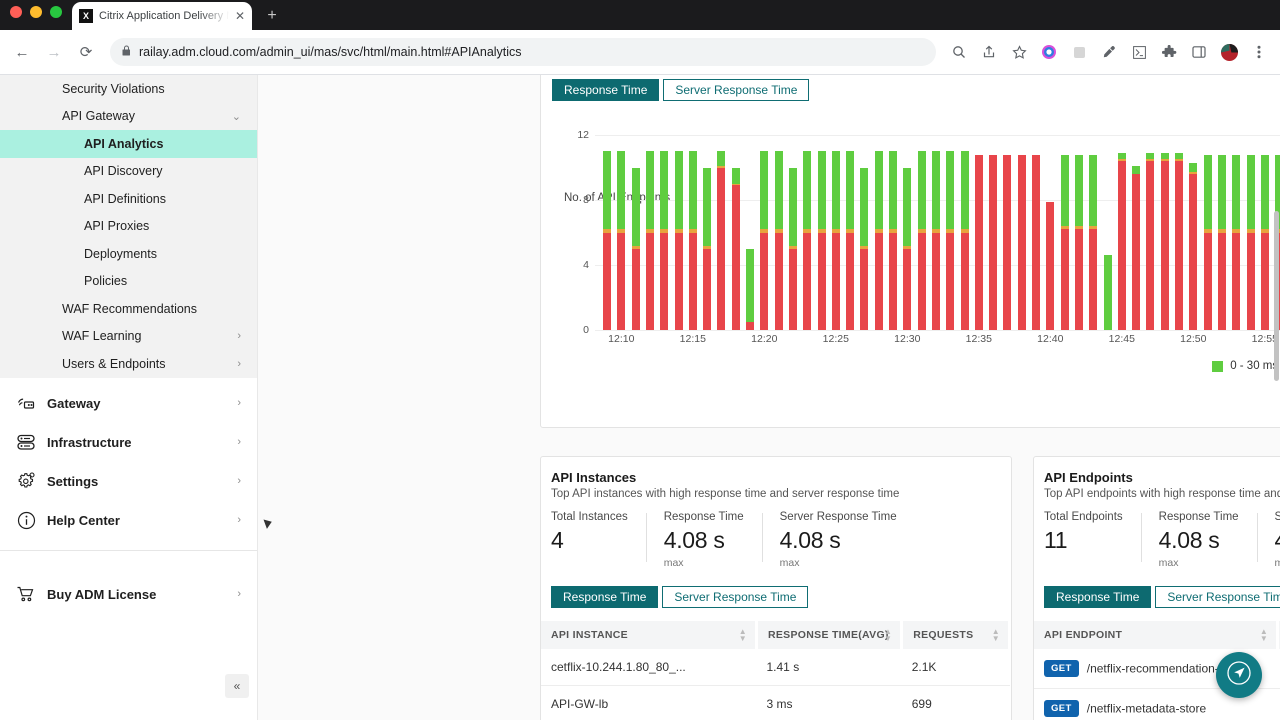  Describe the element at coordinates (128, 337) in the screenshot. I see `sidebar-item-waf-learning: WAF Learning ›` at that location.